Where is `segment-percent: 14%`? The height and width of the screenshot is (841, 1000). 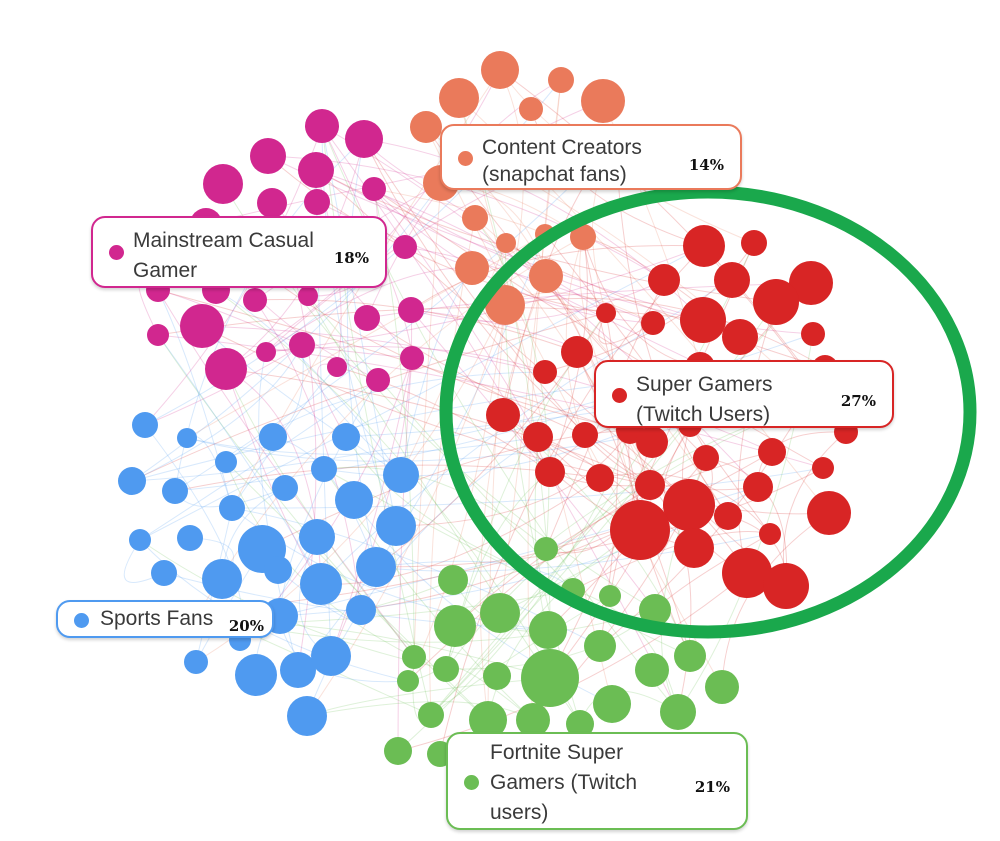 segment-percent: 14% is located at coordinates (706, 165).